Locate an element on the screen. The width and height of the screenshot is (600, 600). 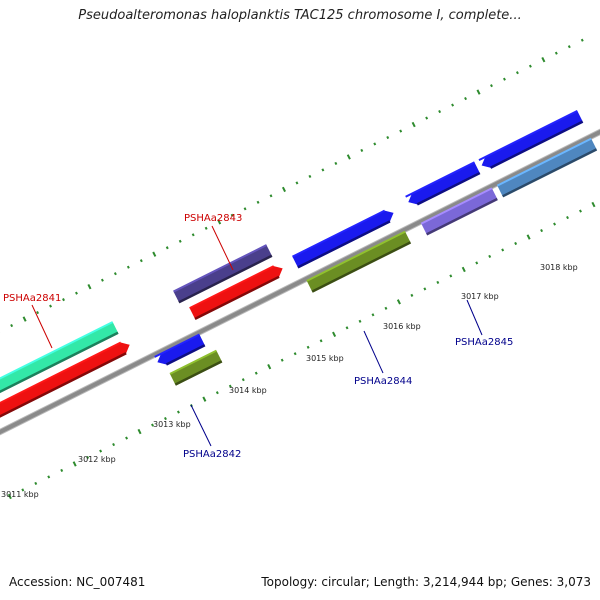
gene-red-block-1-highlight is located at coordinates (61, 373).